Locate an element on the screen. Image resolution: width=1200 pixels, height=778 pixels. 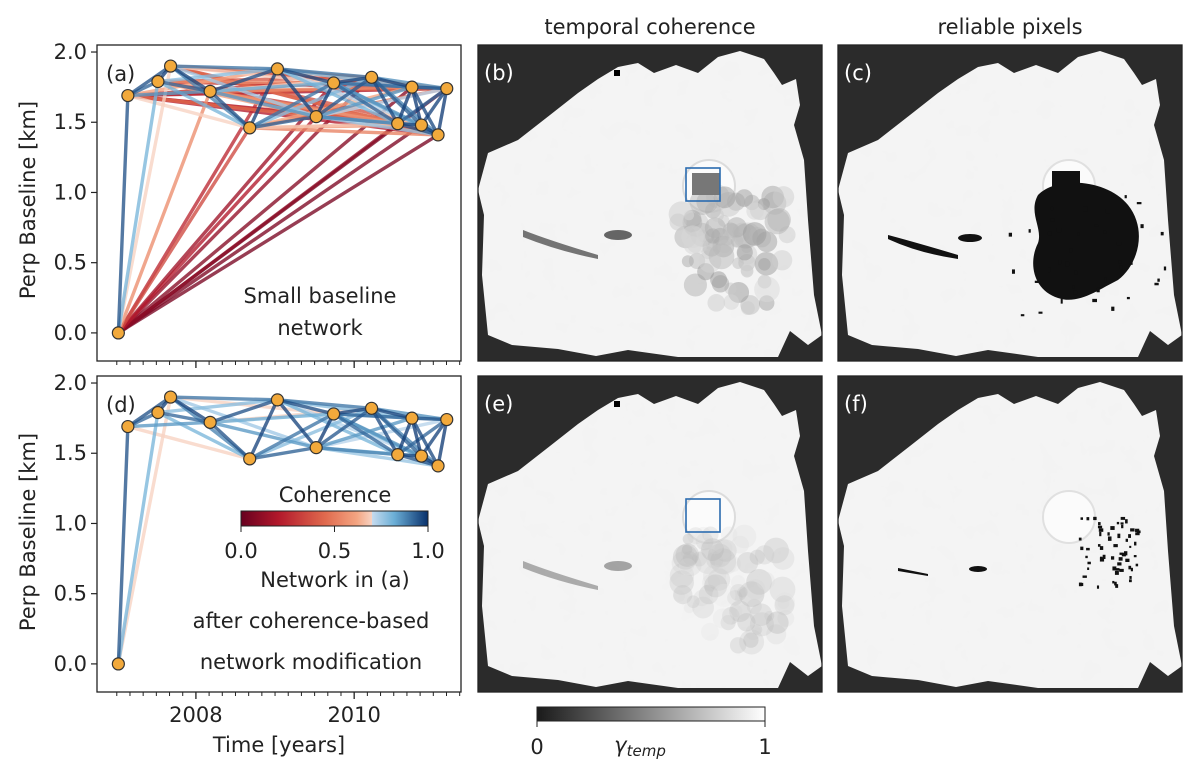
network-a-nodes is located at coordinates (282, 199).